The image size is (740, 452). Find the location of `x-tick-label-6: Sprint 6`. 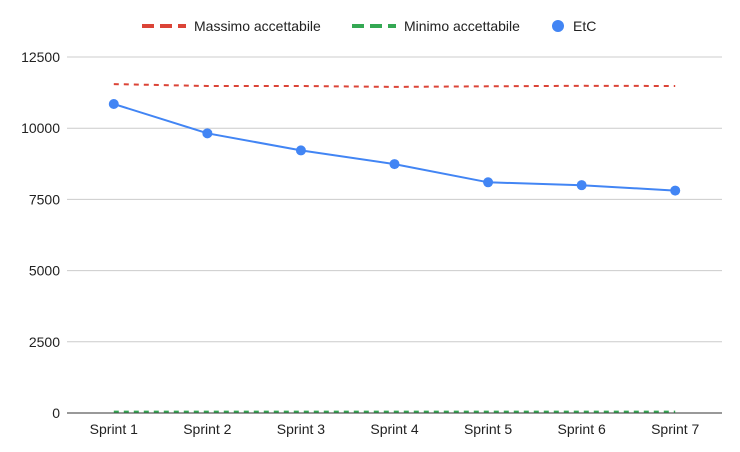

x-tick-label-6: Sprint 6 is located at coordinates (582, 429).